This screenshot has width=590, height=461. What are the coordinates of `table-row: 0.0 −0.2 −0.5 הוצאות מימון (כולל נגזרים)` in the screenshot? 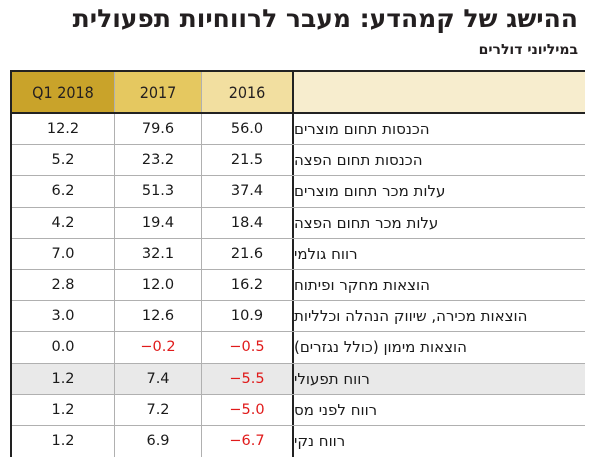 It's located at (298, 348).